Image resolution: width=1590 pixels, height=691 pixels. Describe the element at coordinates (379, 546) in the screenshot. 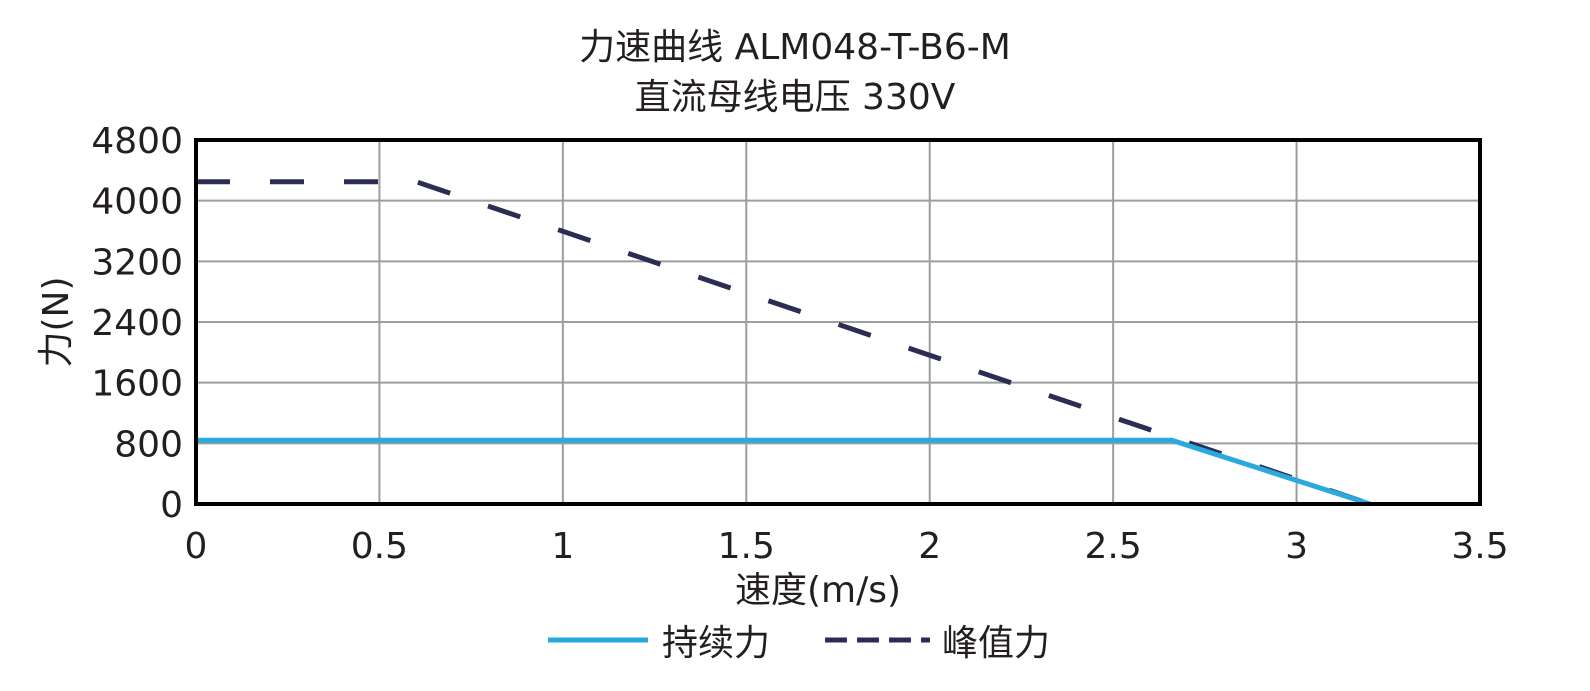

I see `x-tick-label: 0.5` at that location.